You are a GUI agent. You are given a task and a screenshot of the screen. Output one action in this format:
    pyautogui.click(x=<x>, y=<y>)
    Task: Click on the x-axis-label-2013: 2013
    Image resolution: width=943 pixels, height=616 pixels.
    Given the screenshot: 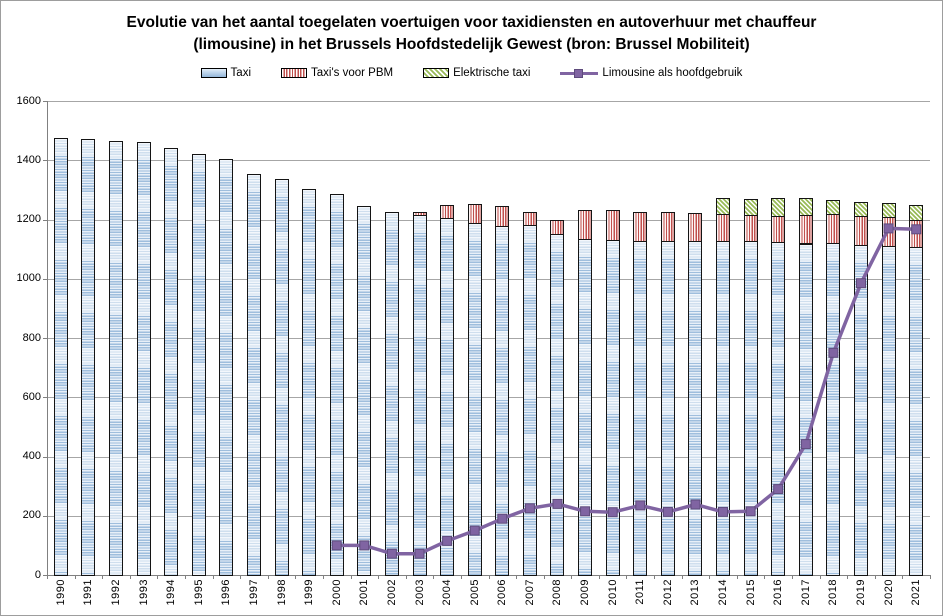 What is the action you would take?
    pyautogui.click(x=695, y=592)
    